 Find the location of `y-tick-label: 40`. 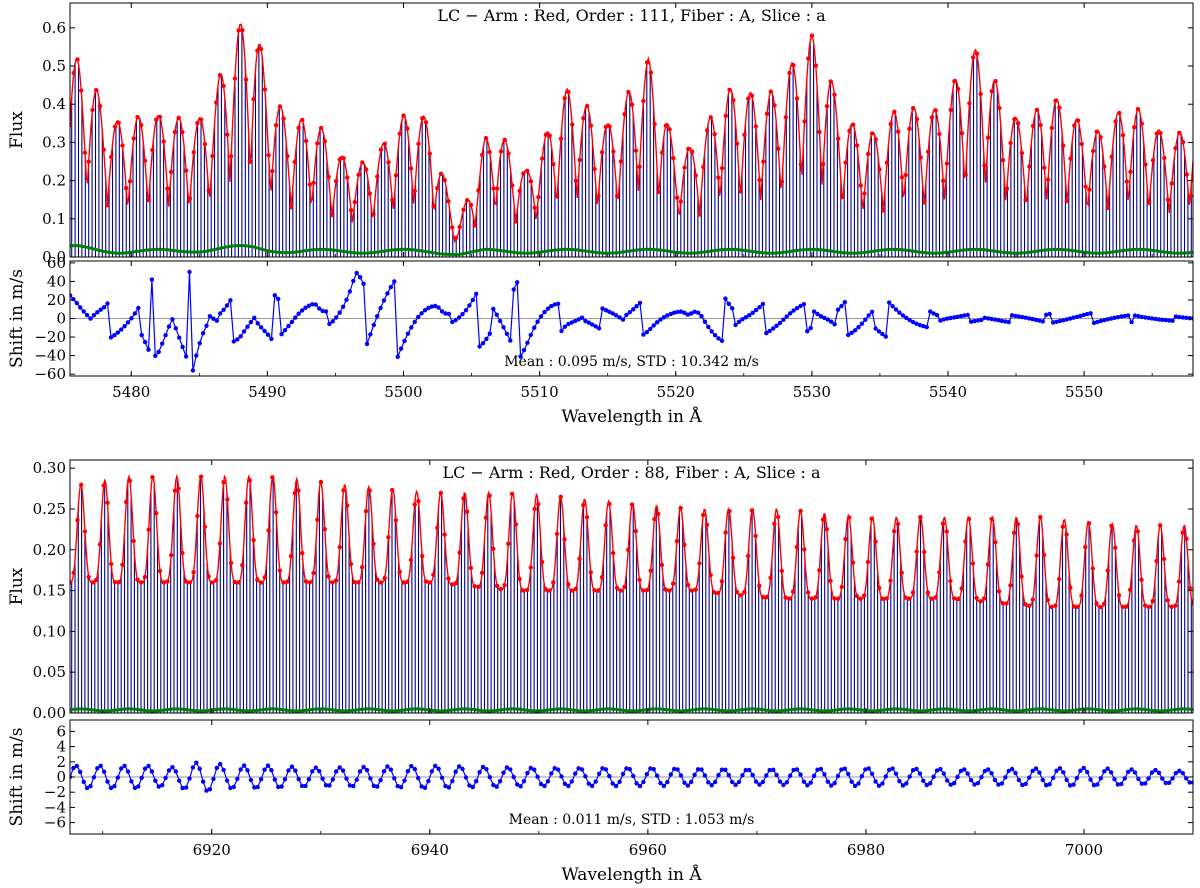

y-tick-label: 40 is located at coordinates (56, 281).